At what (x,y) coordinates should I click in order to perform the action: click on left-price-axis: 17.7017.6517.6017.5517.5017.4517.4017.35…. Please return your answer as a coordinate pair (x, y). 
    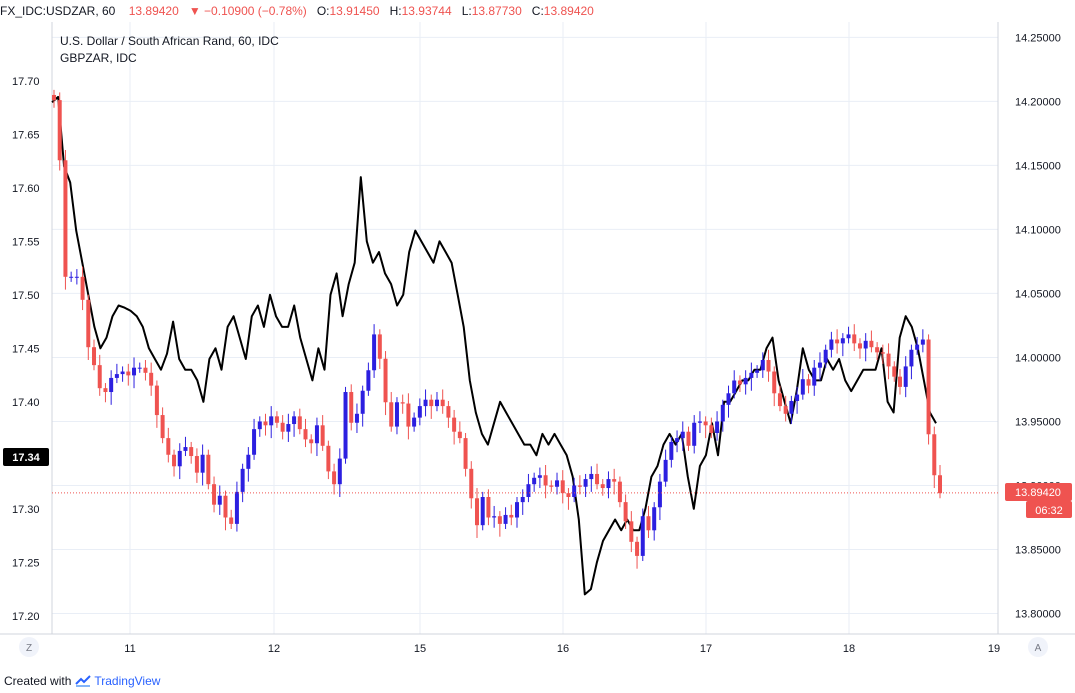
    Looking at the image, I should click on (26, 349).